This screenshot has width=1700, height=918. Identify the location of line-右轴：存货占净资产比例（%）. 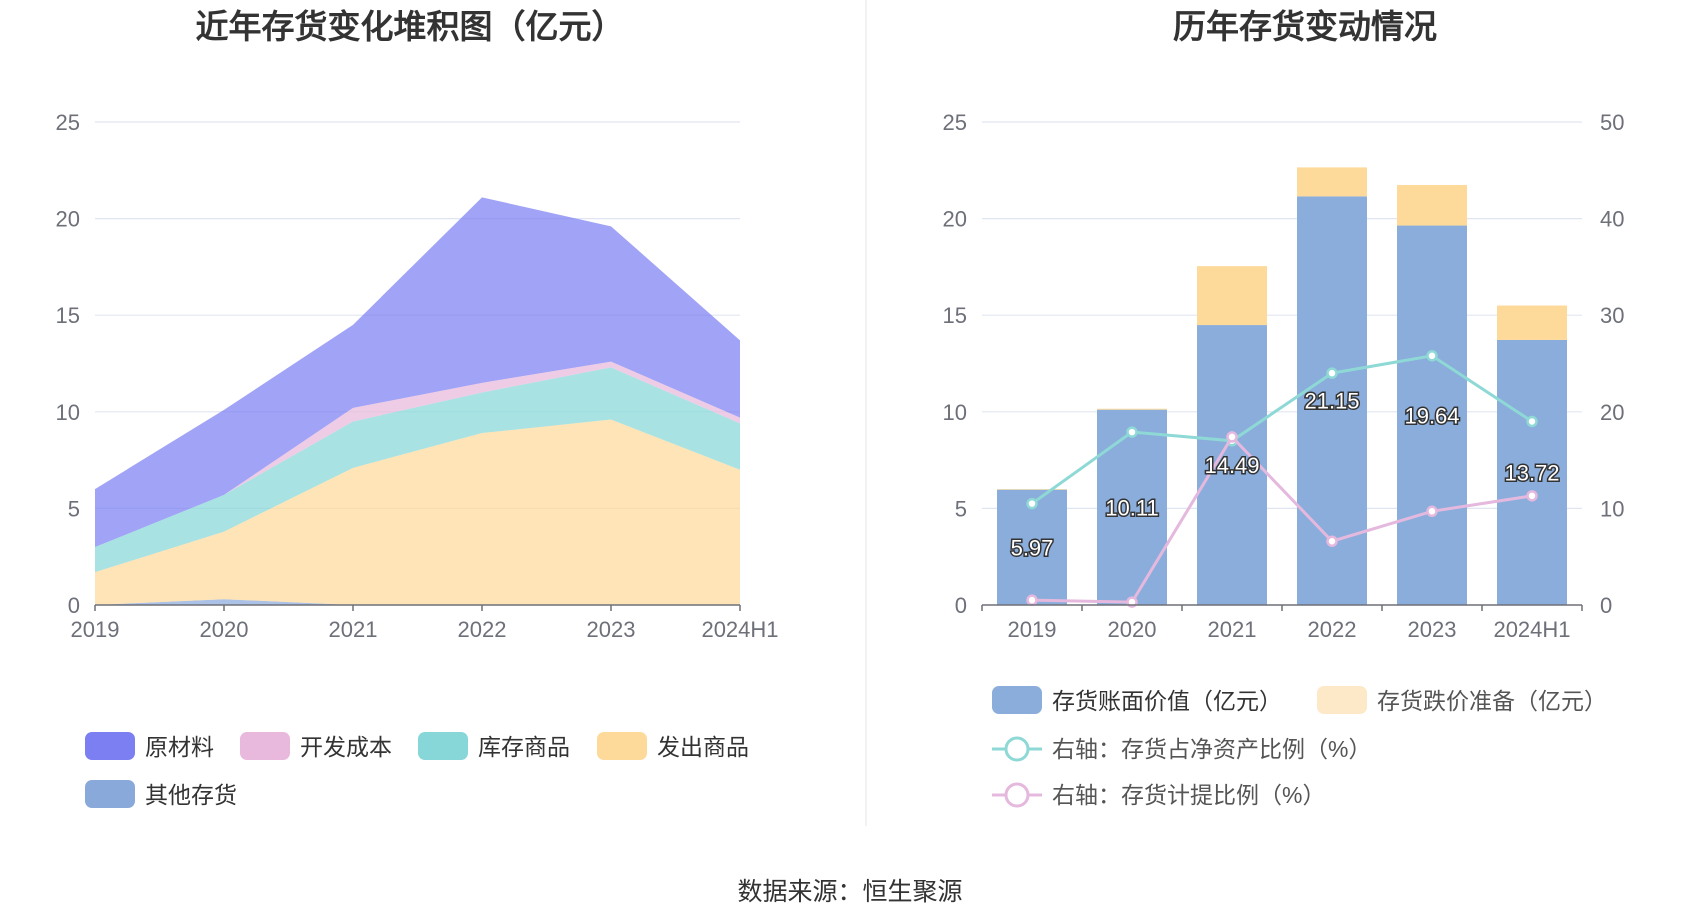
(1282, 429).